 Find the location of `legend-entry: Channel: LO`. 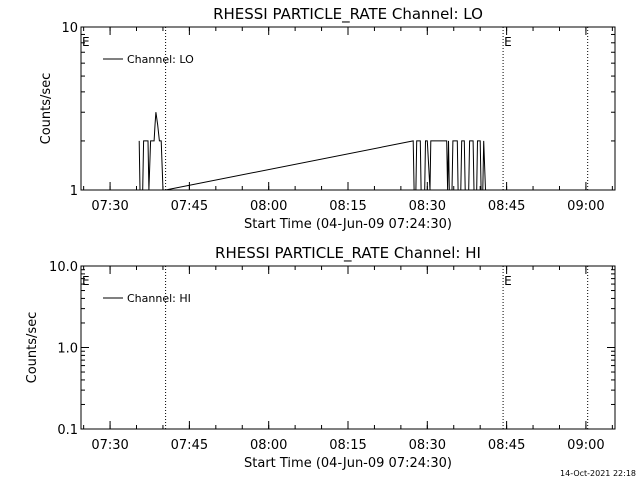

legend-entry: Channel: LO is located at coordinates (160, 59).